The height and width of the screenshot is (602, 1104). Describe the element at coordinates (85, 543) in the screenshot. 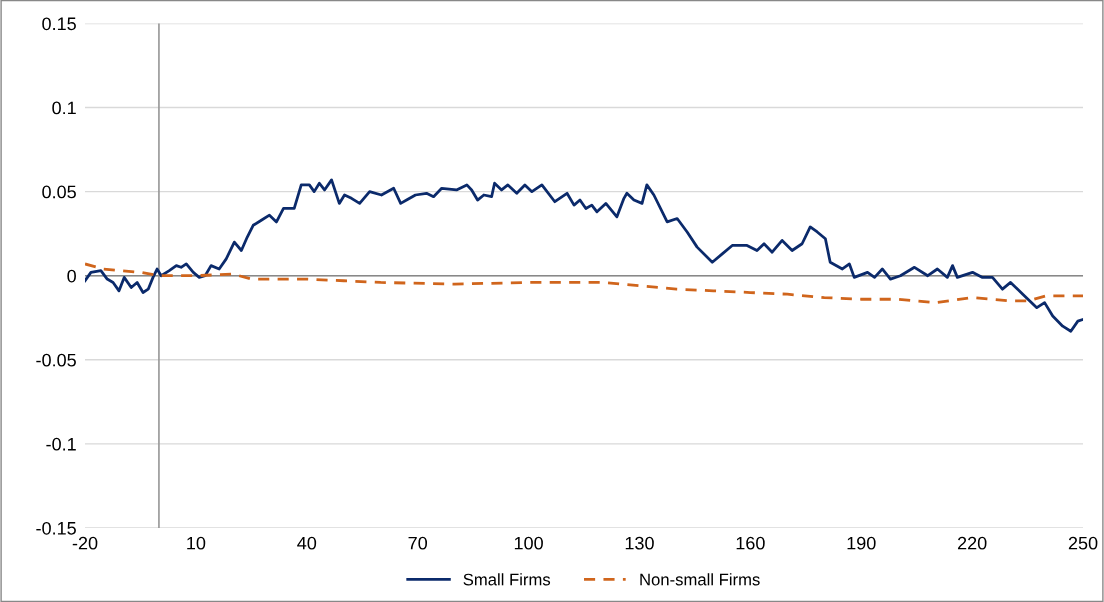

I see `x-tick-label: -20` at that location.